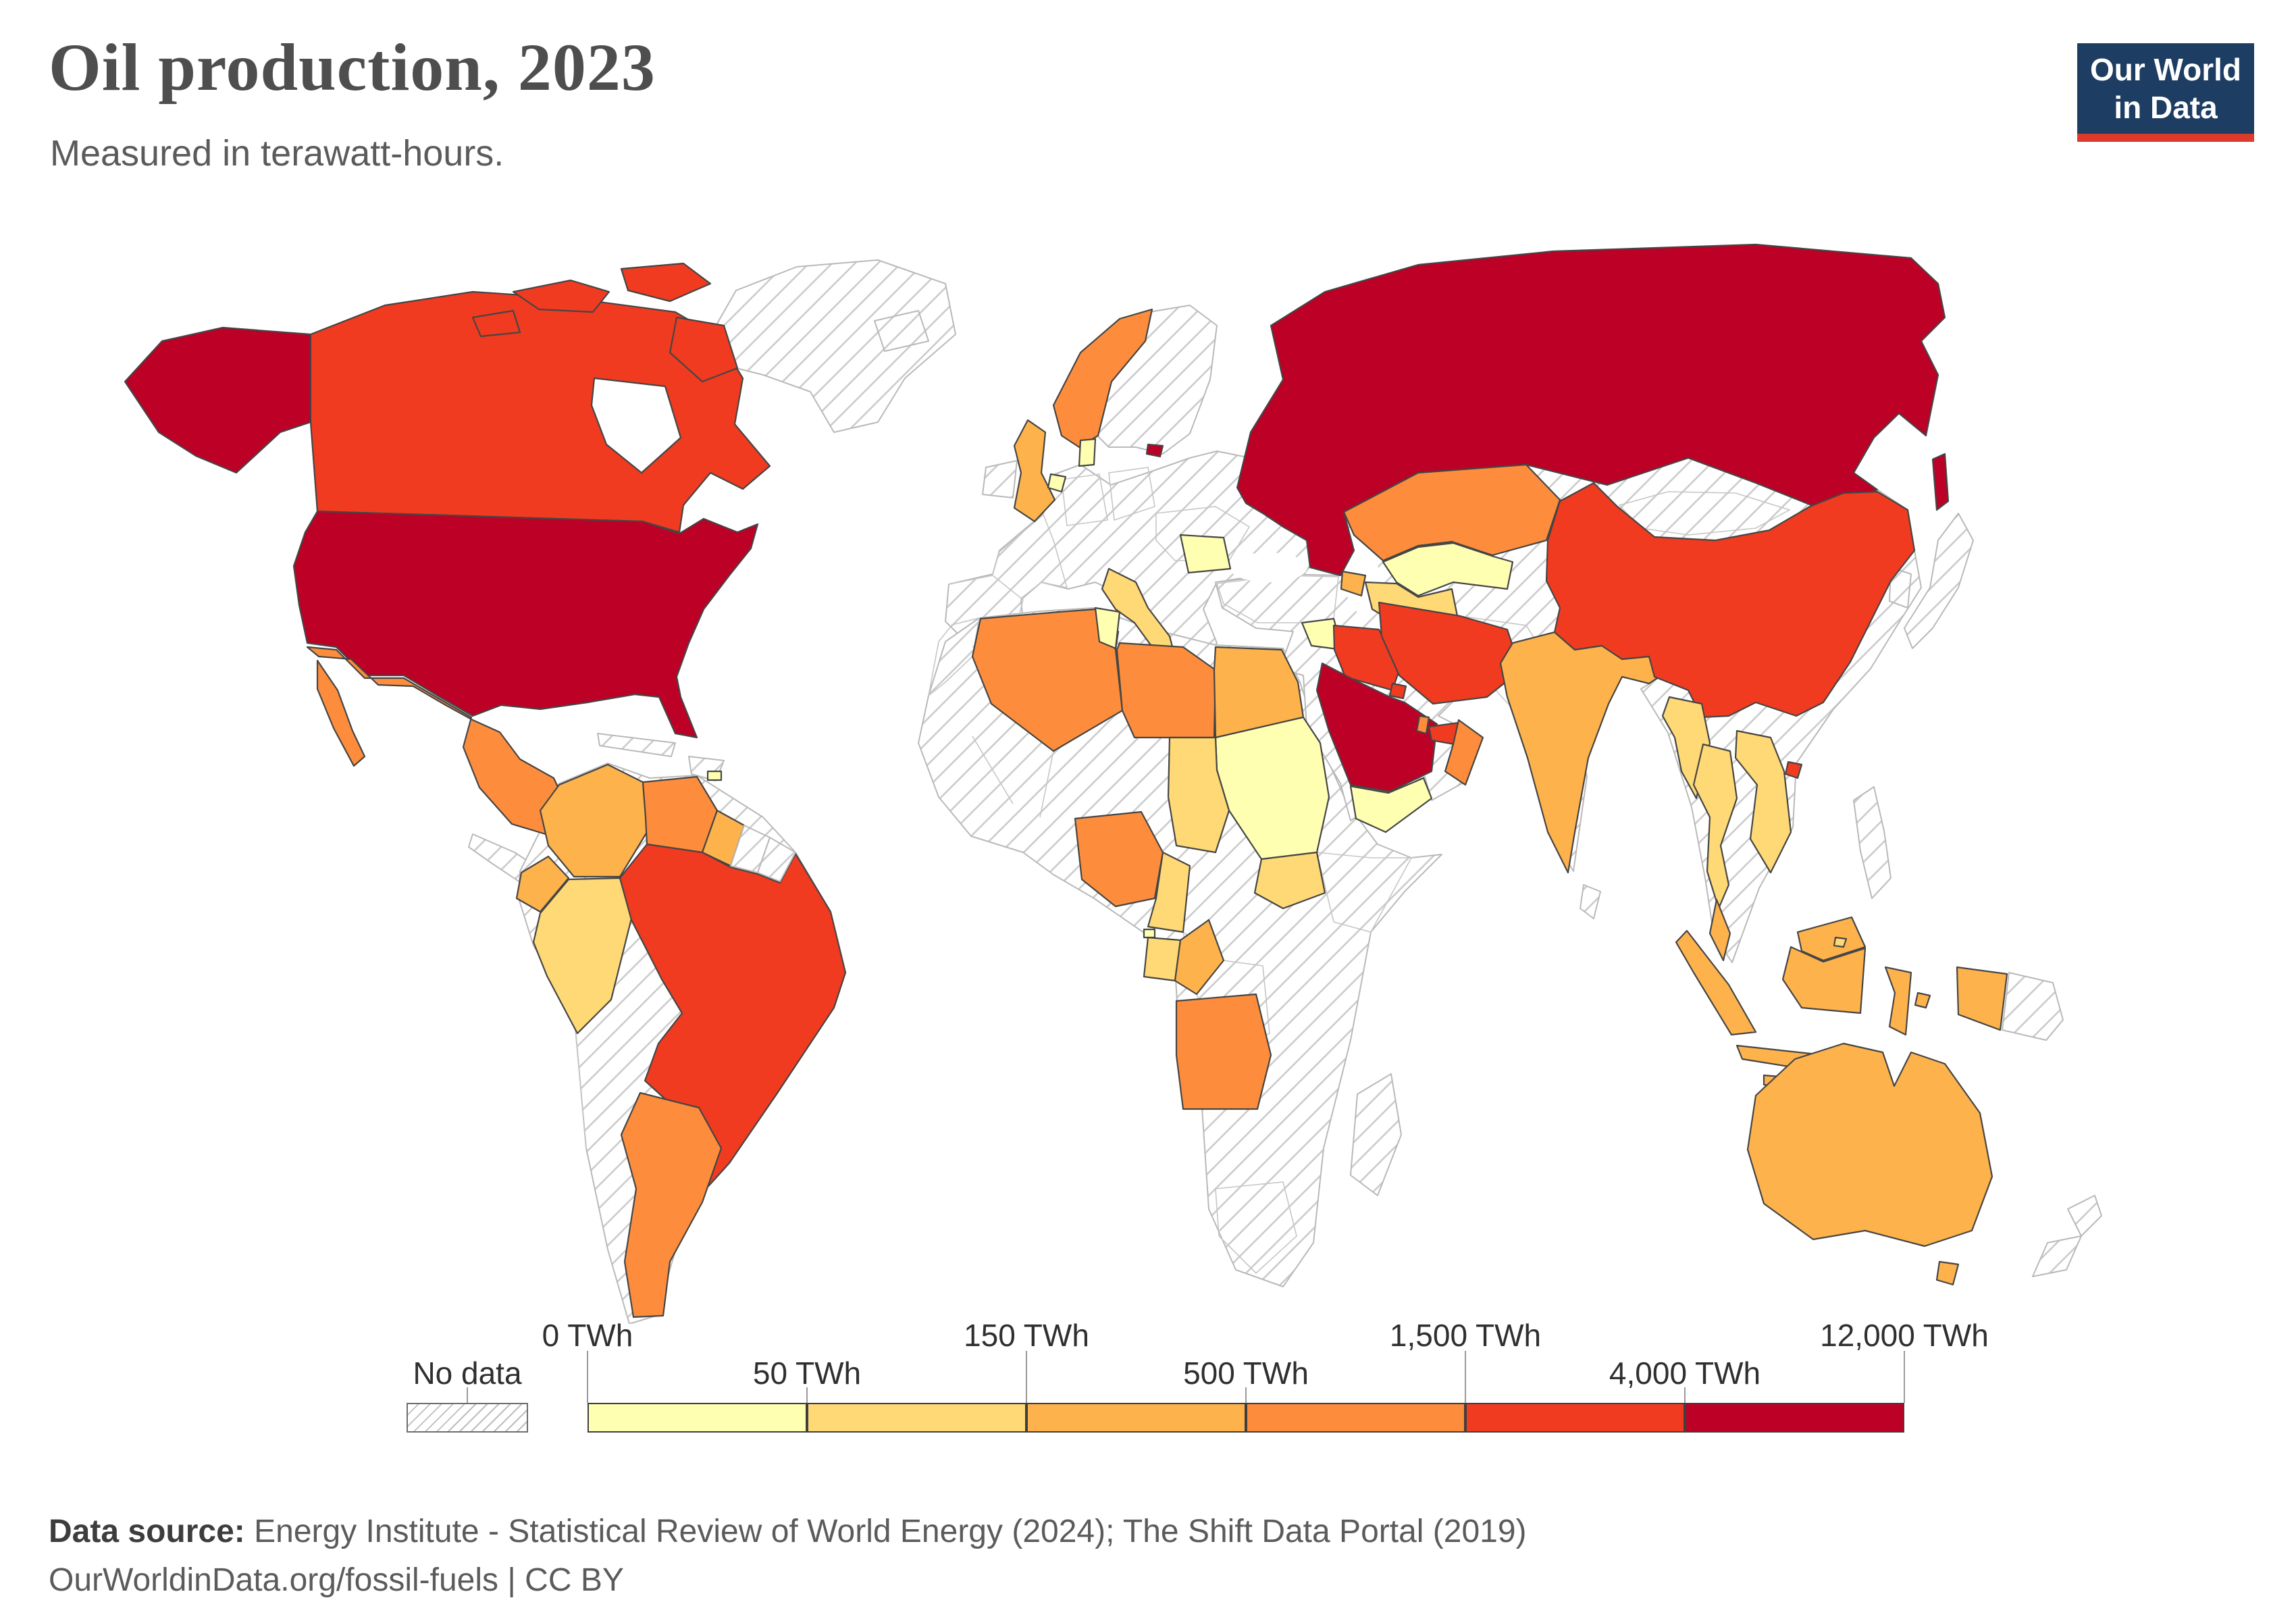 The height and width of the screenshot is (1621, 2296). Describe the element at coordinates (1057, 483) in the screenshot. I see `country-netherlands` at that location.